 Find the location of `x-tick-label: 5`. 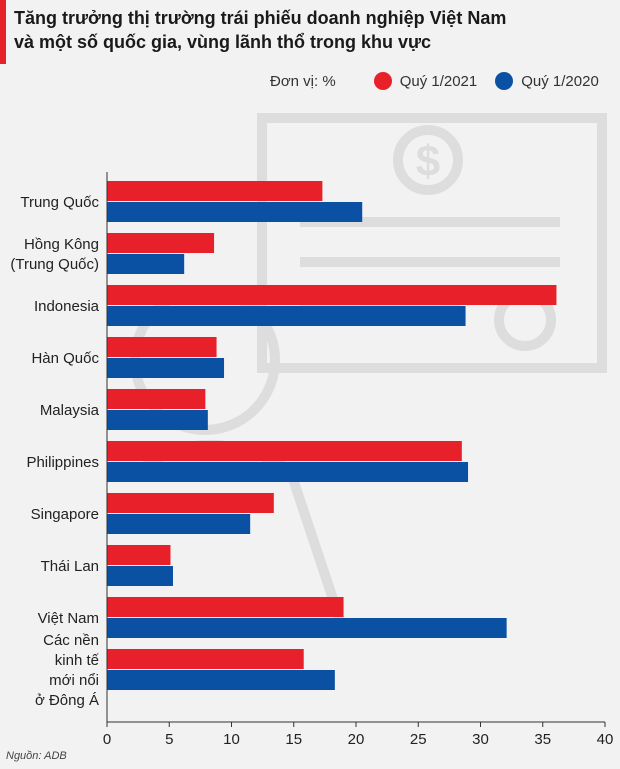

x-tick-label: 5 is located at coordinates (169, 739).